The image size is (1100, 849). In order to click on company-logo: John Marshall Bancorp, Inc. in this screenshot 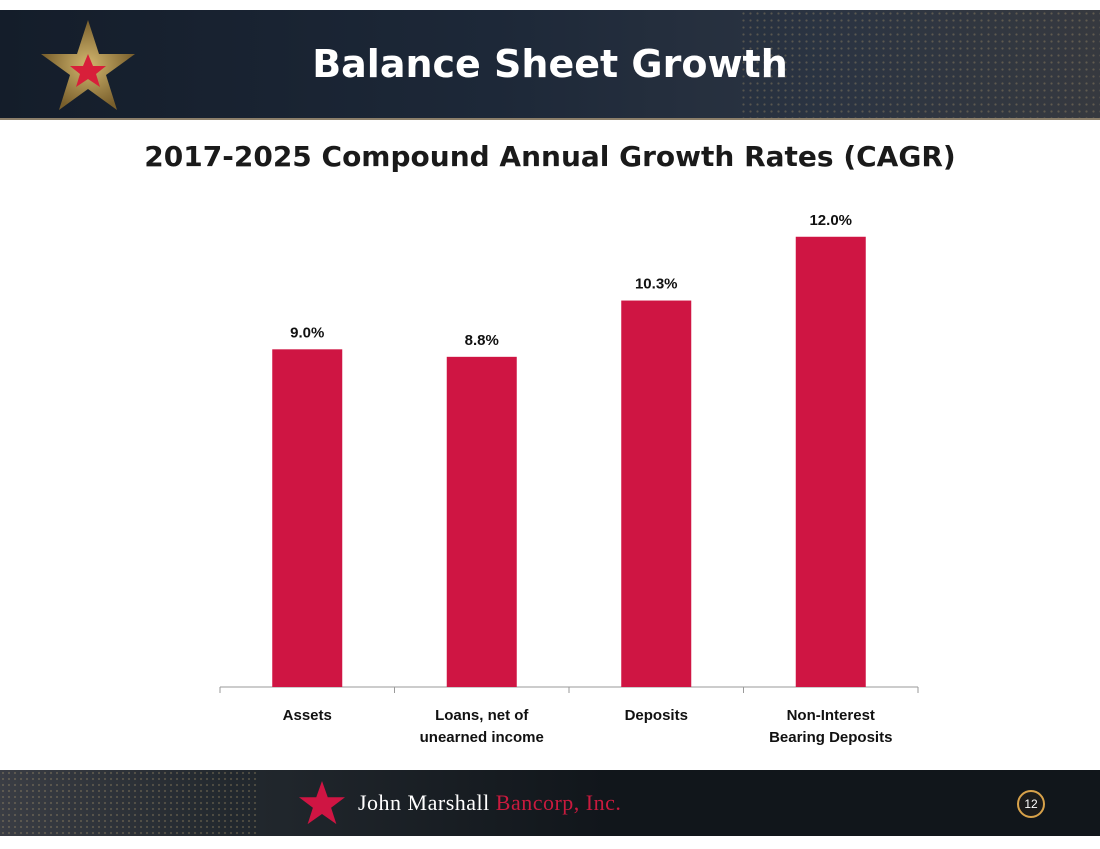, I will do `click(459, 803)`.